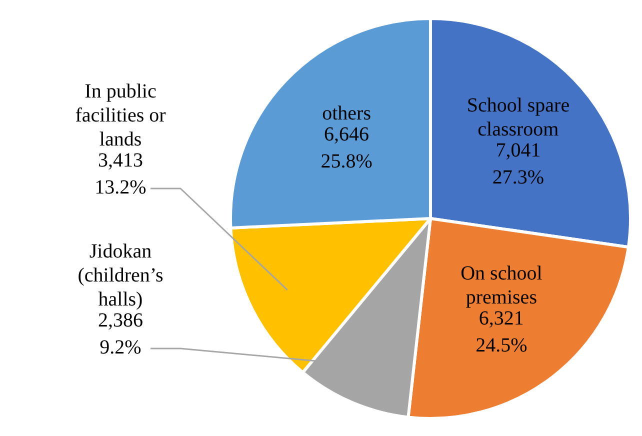 The width and height of the screenshot is (642, 436). What do you see at coordinates (518, 117) in the screenshot?
I see `slice-label: School spare classroom` at bounding box center [518, 117].